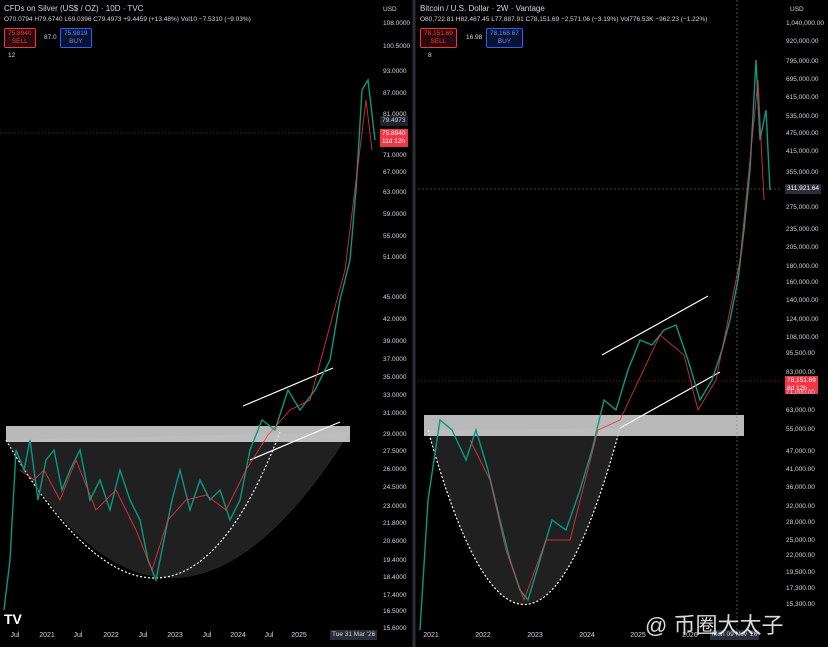 The image size is (828, 647). What do you see at coordinates (430, 55) in the screenshot?
I see `indicator-count: 8` at bounding box center [430, 55].